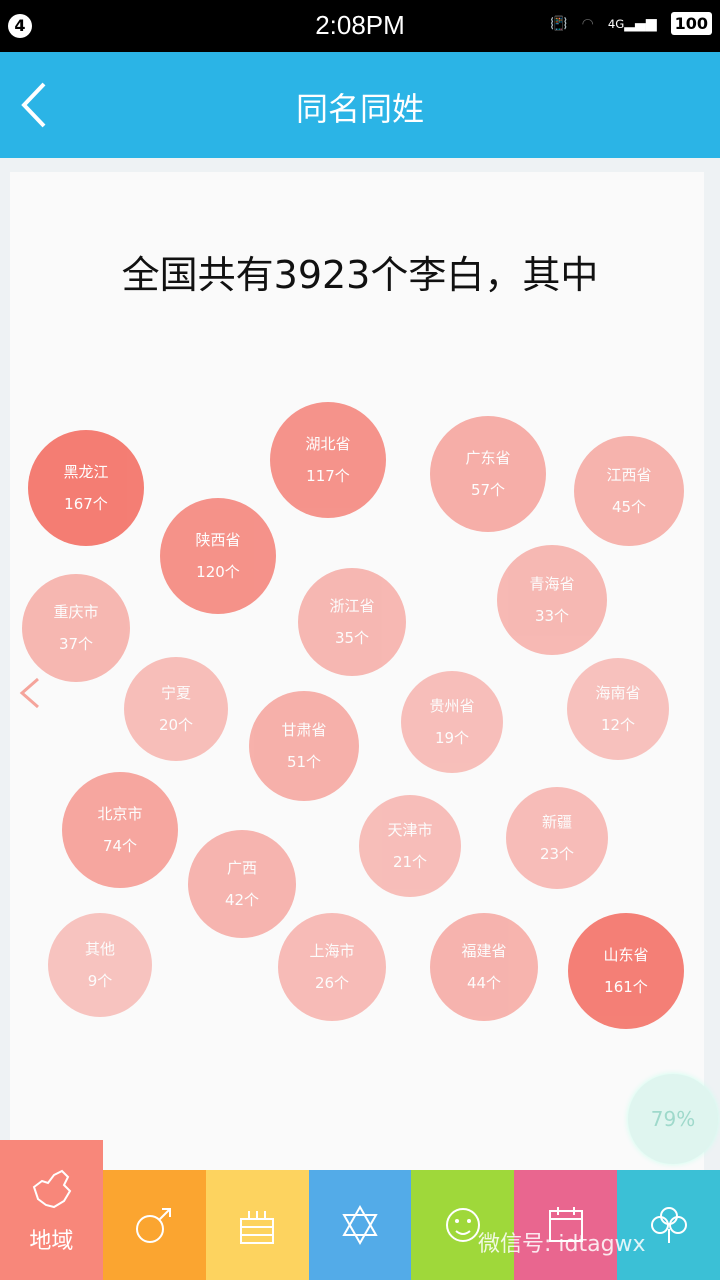 The image size is (720, 1280). What do you see at coordinates (99, 949) in the screenshot?
I see `region-name: 其他` at bounding box center [99, 949].